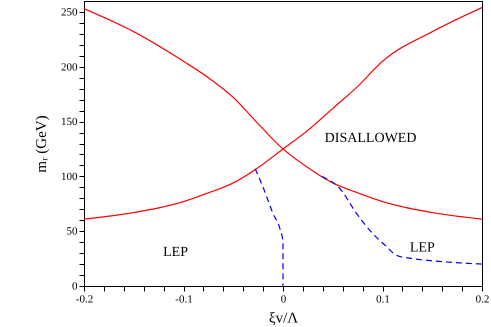  Describe the element at coordinates (283, 318) in the screenshot. I see `x-axis-title: ξv/Λ` at that location.